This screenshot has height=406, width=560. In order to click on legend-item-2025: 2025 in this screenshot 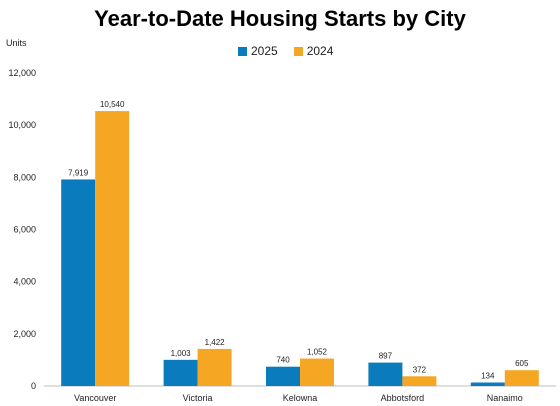, I will do `click(258, 51)`.